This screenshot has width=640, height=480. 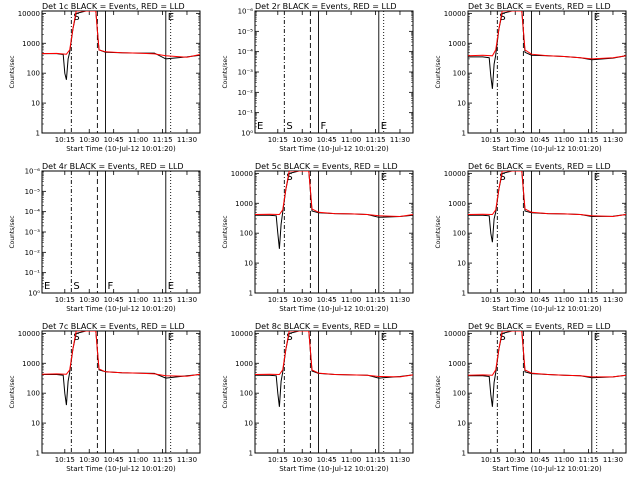 I want to click on panel-title: Det 2r BLACK = Events, RED = LLD, so click(x=326, y=6).